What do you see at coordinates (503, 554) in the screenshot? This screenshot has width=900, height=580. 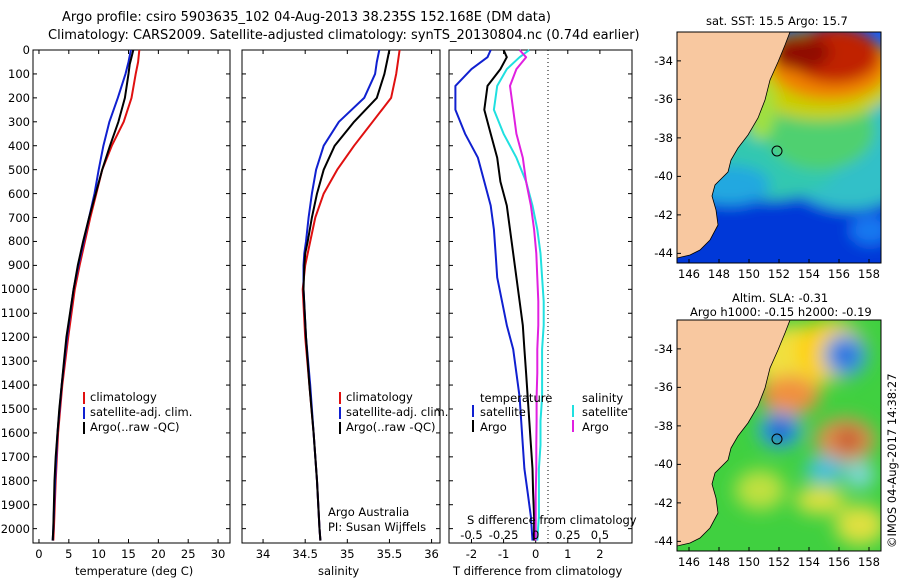 I see `x-tick-label: -1` at bounding box center [503, 554].